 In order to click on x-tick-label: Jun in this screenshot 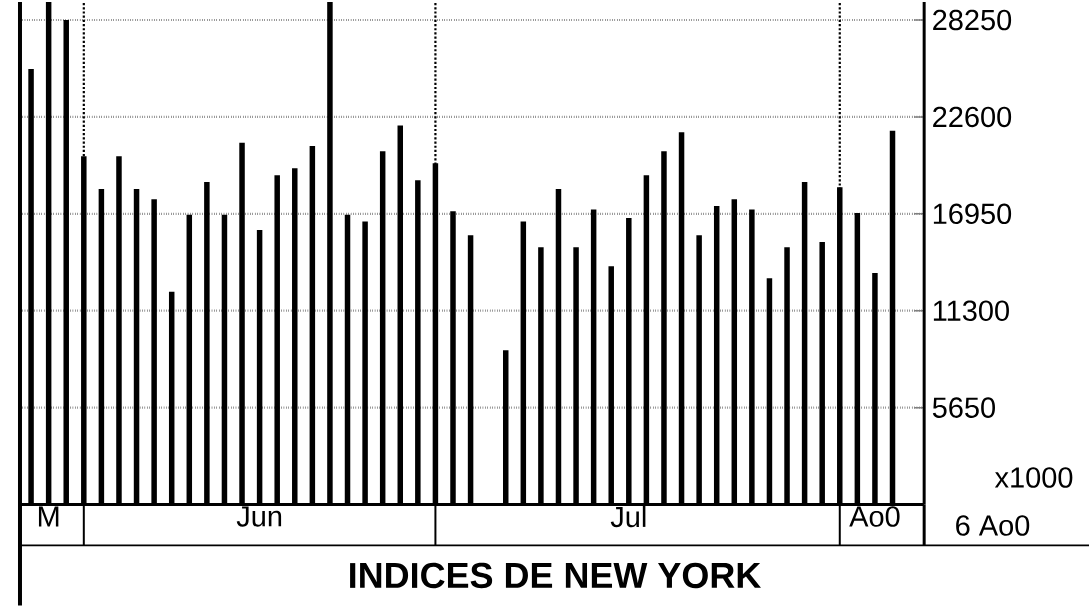, I will do `click(259, 516)`.